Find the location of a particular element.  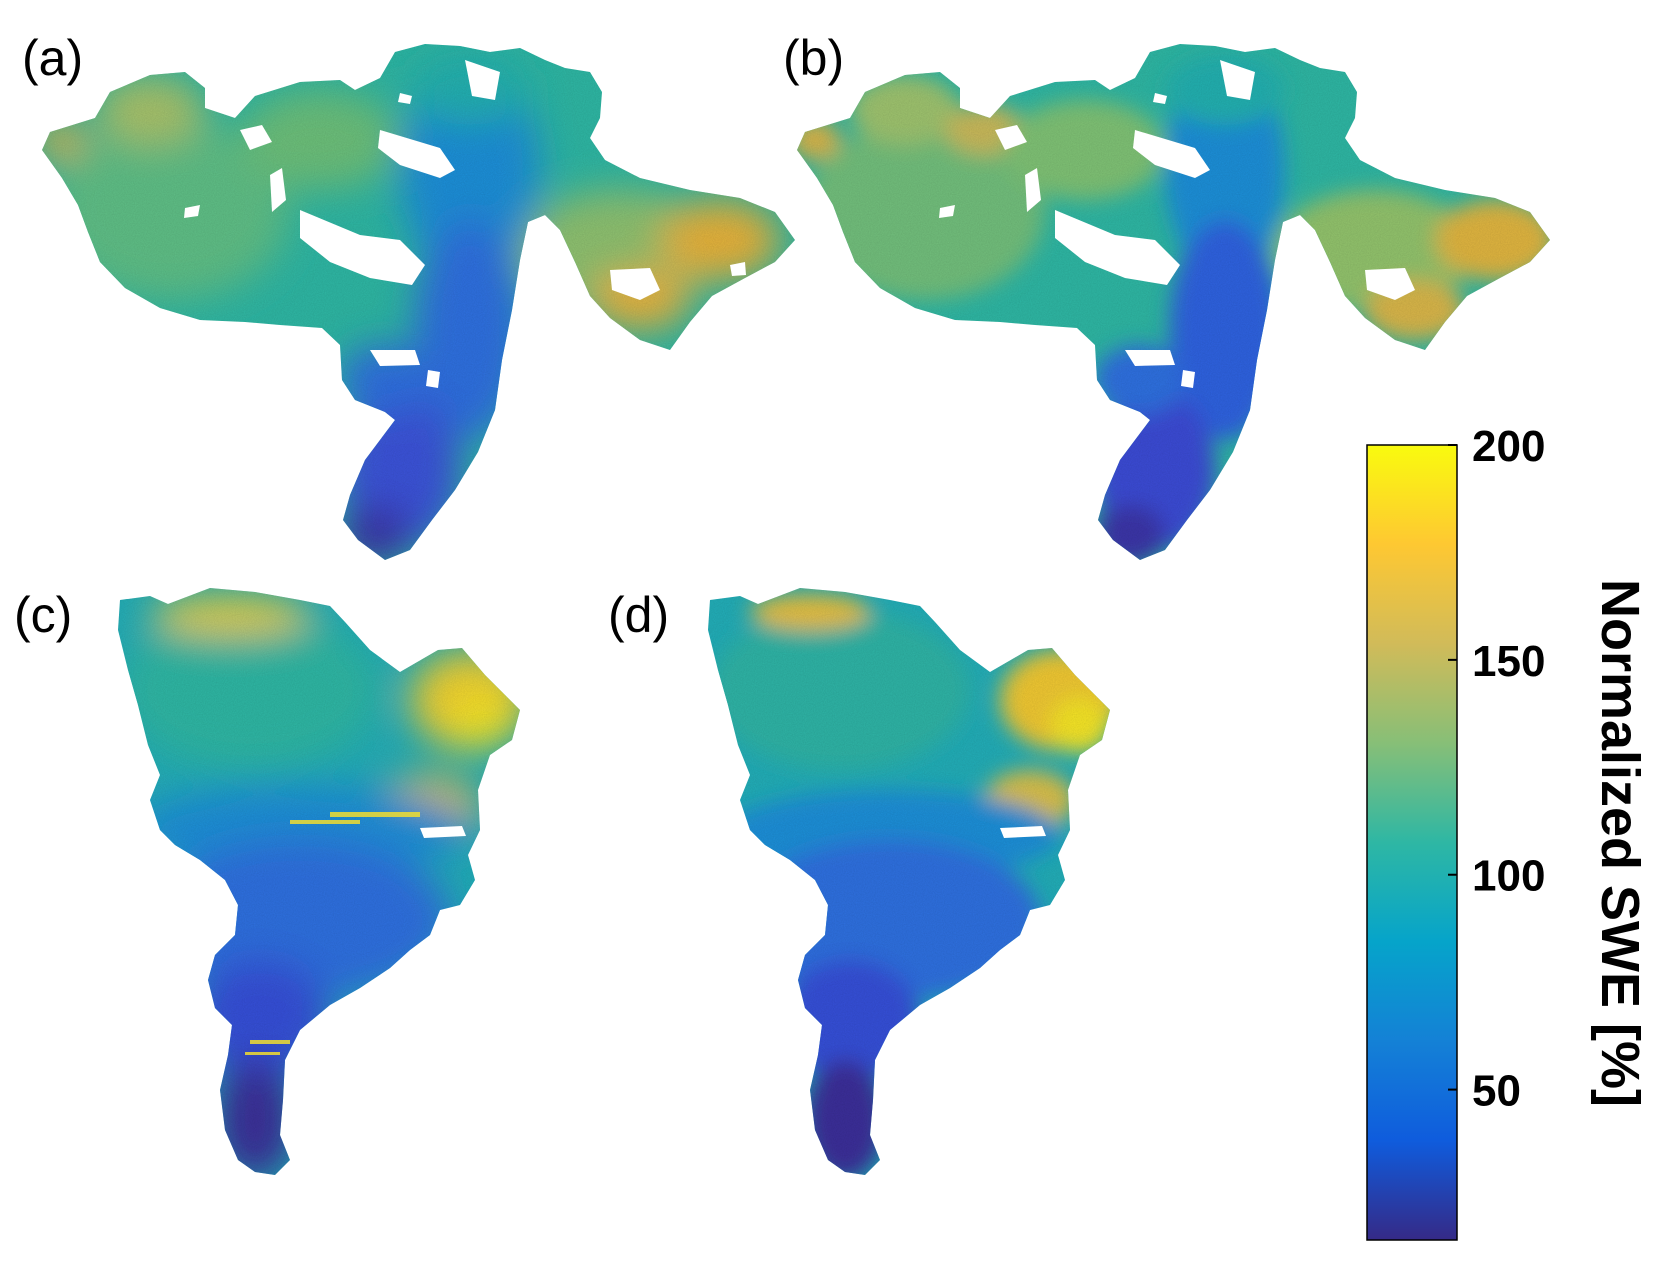

colorbar: 200 150 100 50 Normalized SWE [%] is located at coordinates (1508, 831).